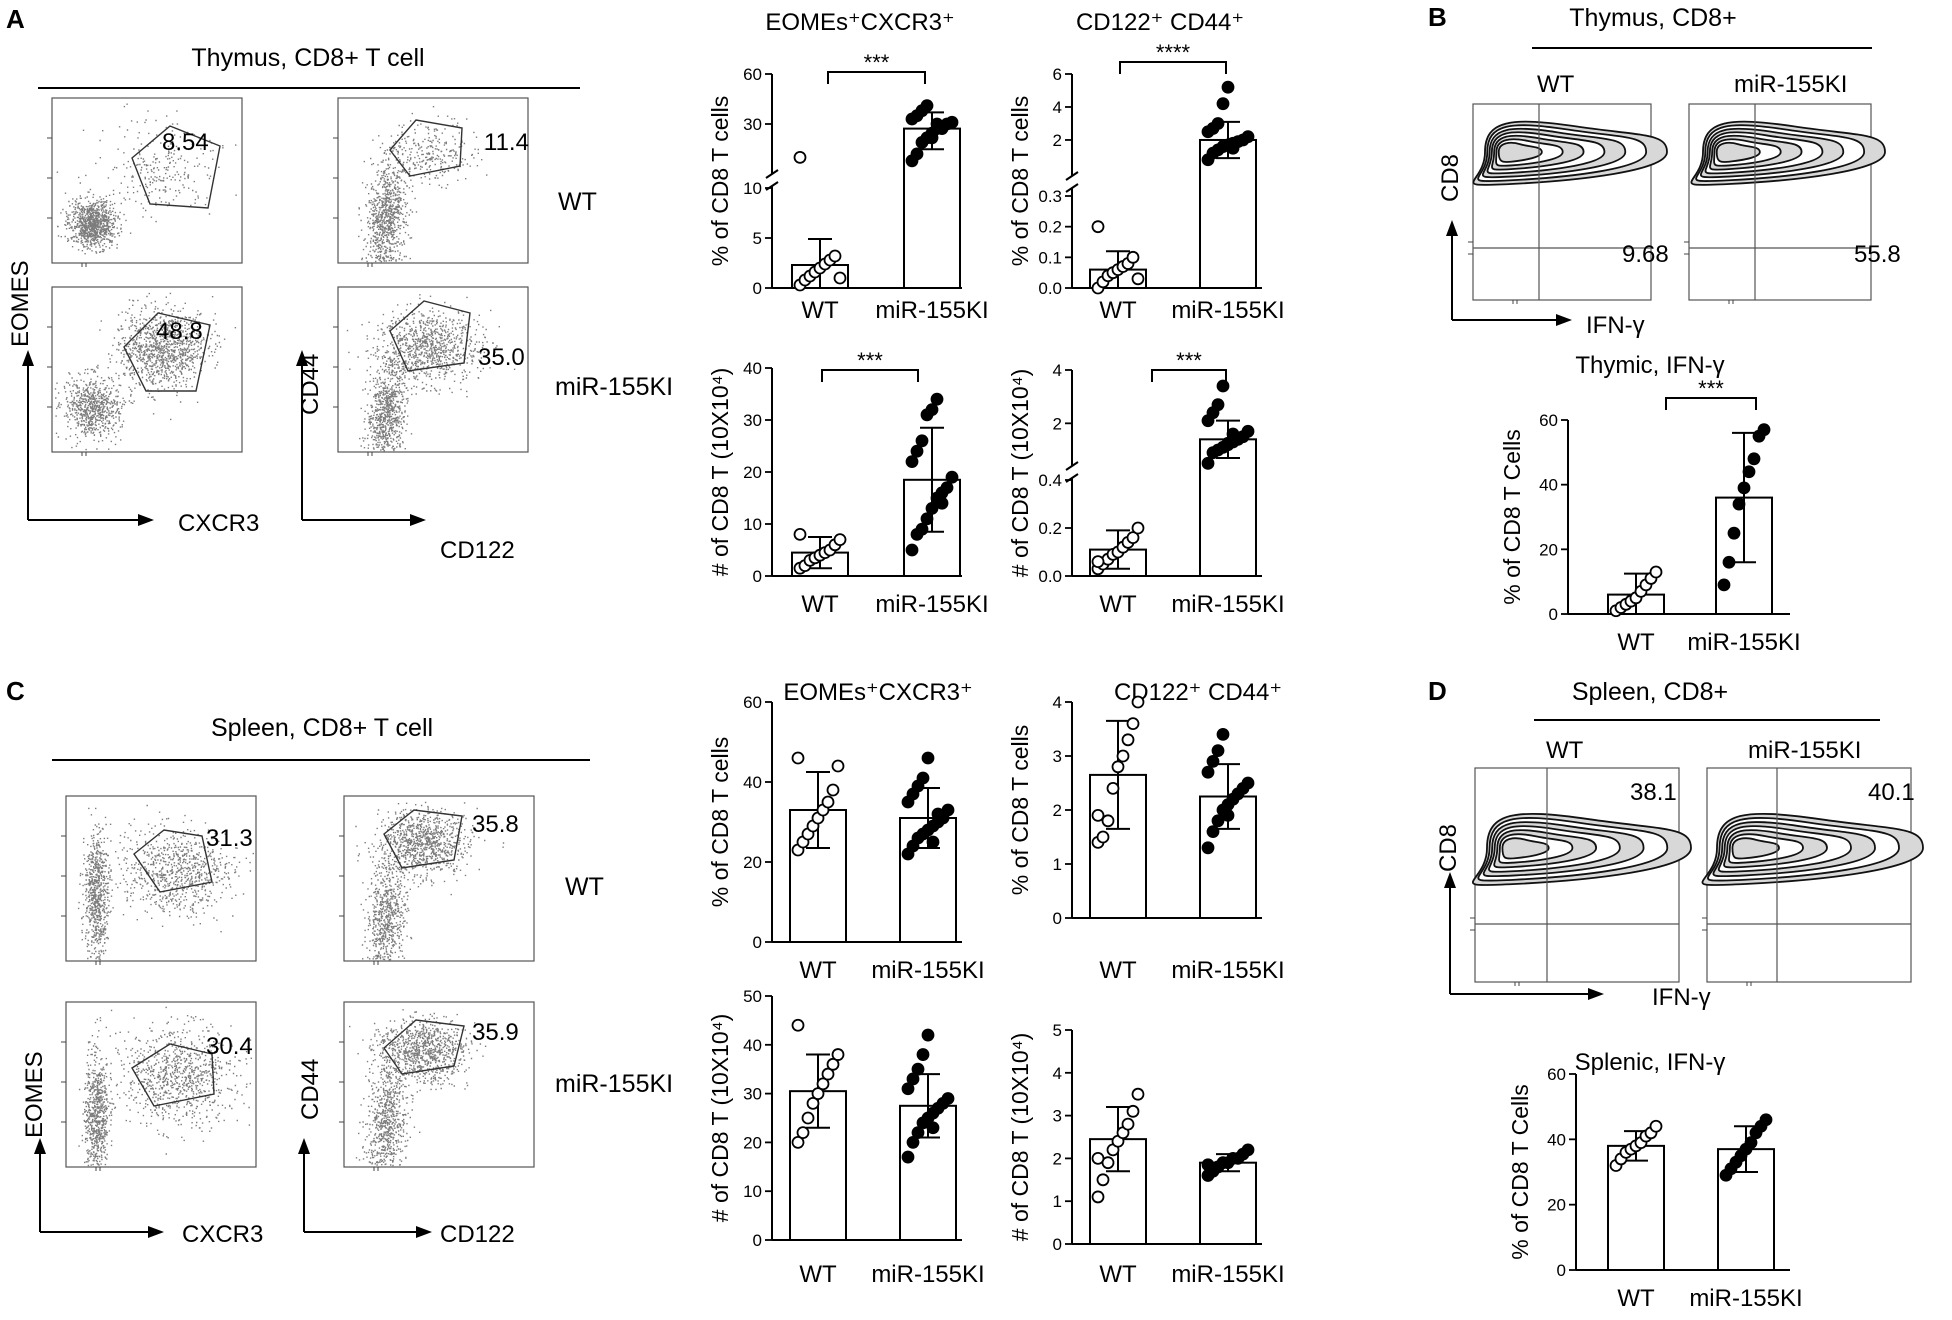 The image size is (1952, 1320). I want to click on chart-title: Splenic, IFN-γ, so click(1650, 1062).